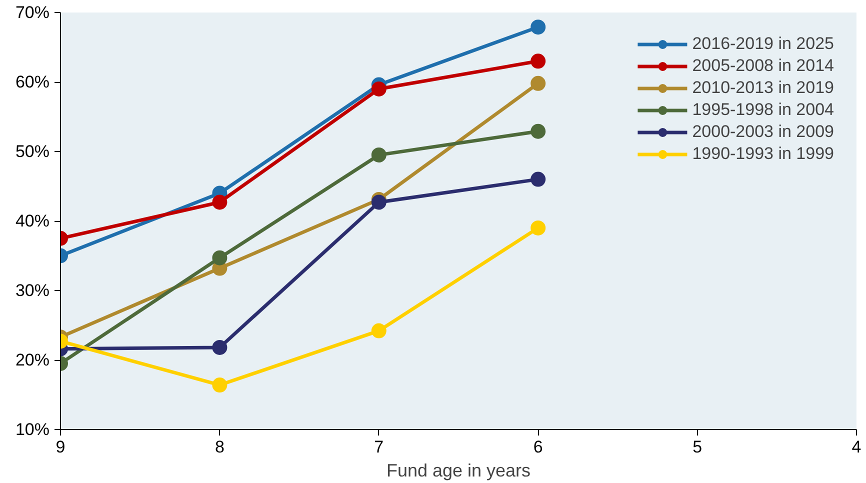  What do you see at coordinates (763, 132) in the screenshot?
I see `legend-label: 2000-2003 in 2009` at bounding box center [763, 132].